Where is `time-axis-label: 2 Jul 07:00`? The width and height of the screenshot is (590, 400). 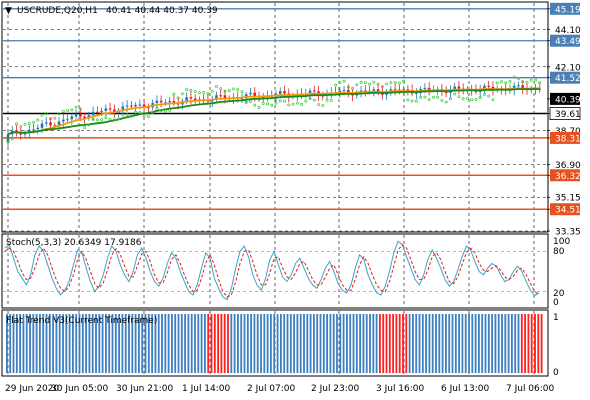 time-axis-label: 2 Jul 07:00 is located at coordinates (271, 389).